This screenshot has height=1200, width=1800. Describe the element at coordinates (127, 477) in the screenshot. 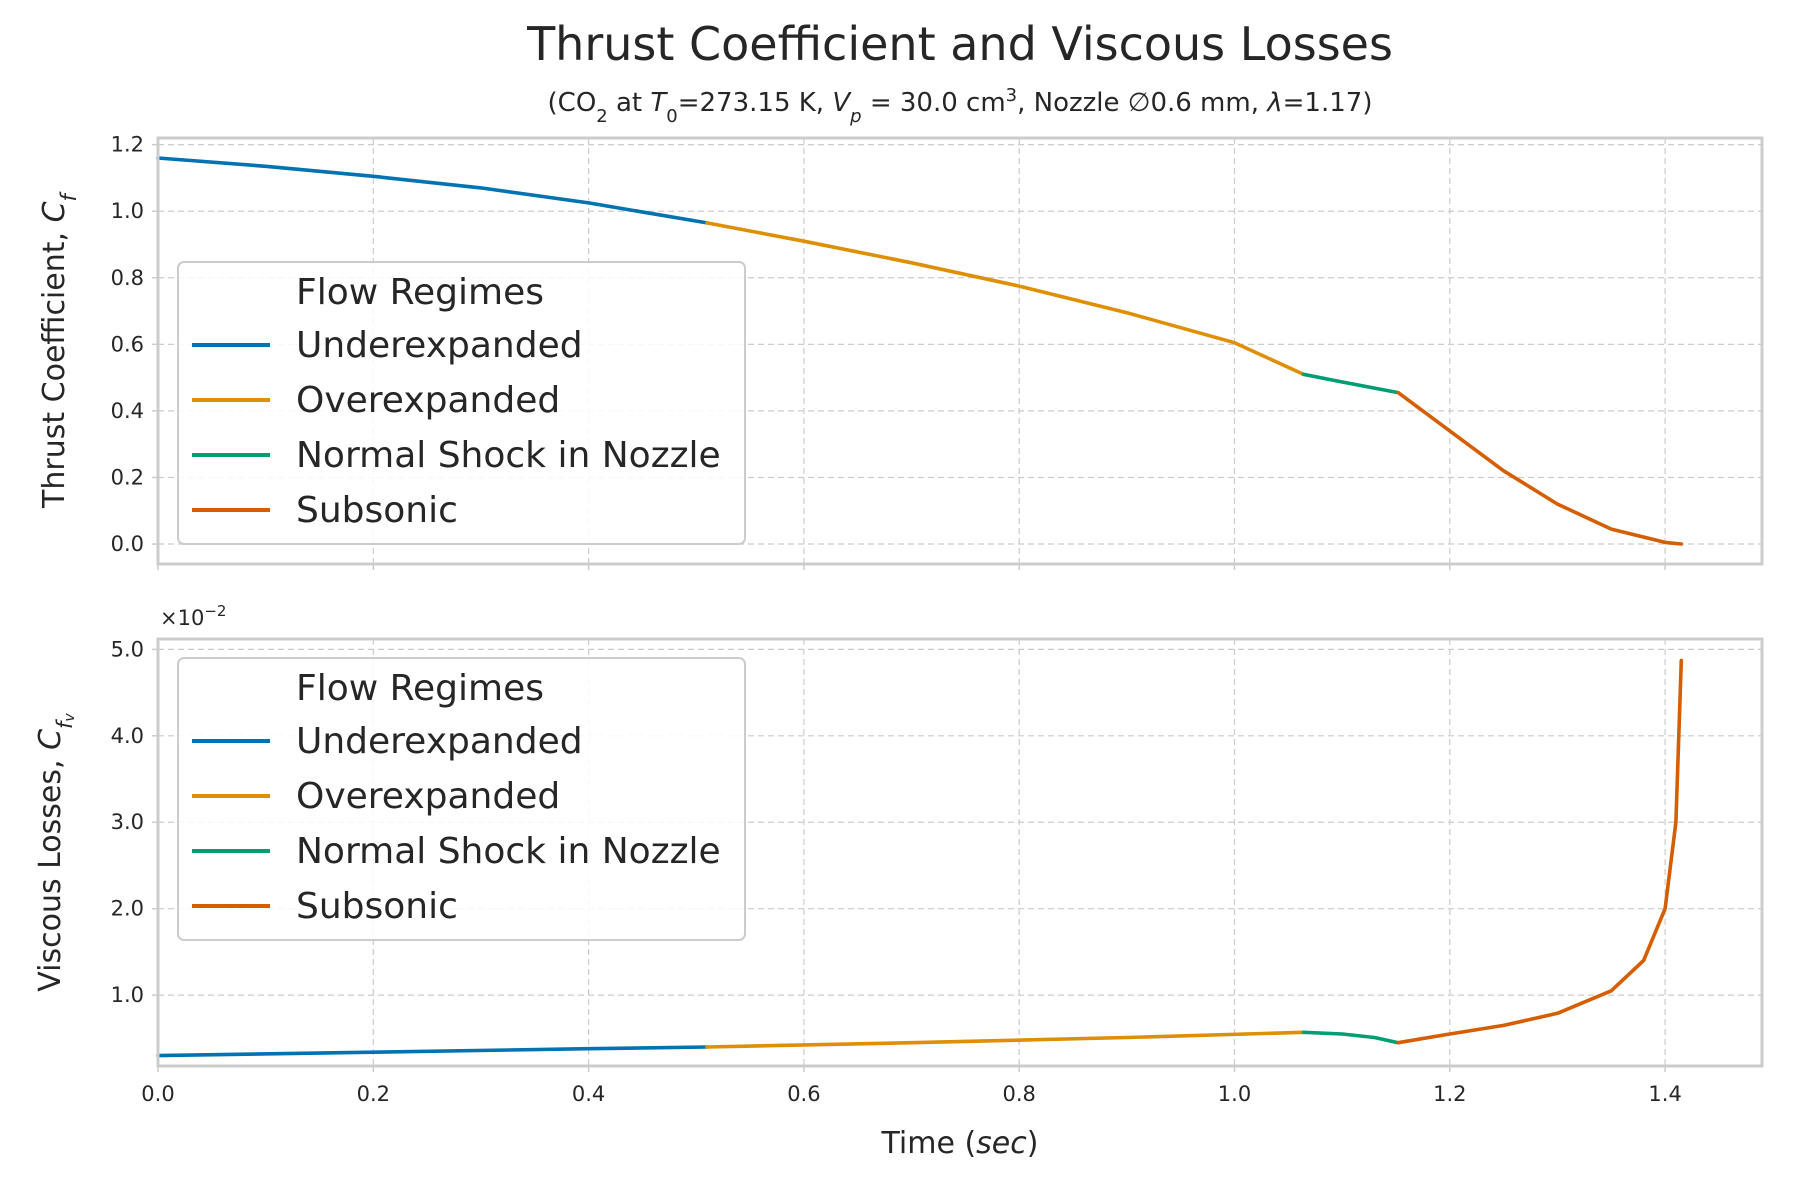

I see `thrust-y-tick-label: 0.2` at that location.